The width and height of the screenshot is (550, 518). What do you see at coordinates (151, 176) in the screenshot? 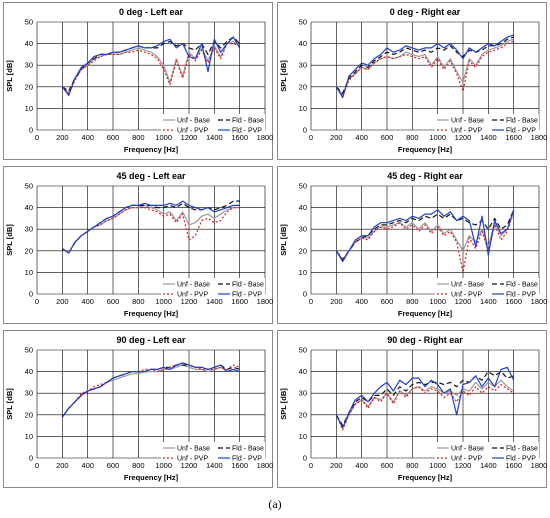
I see `chart-title: 45 deg - Left ear` at bounding box center [151, 176].